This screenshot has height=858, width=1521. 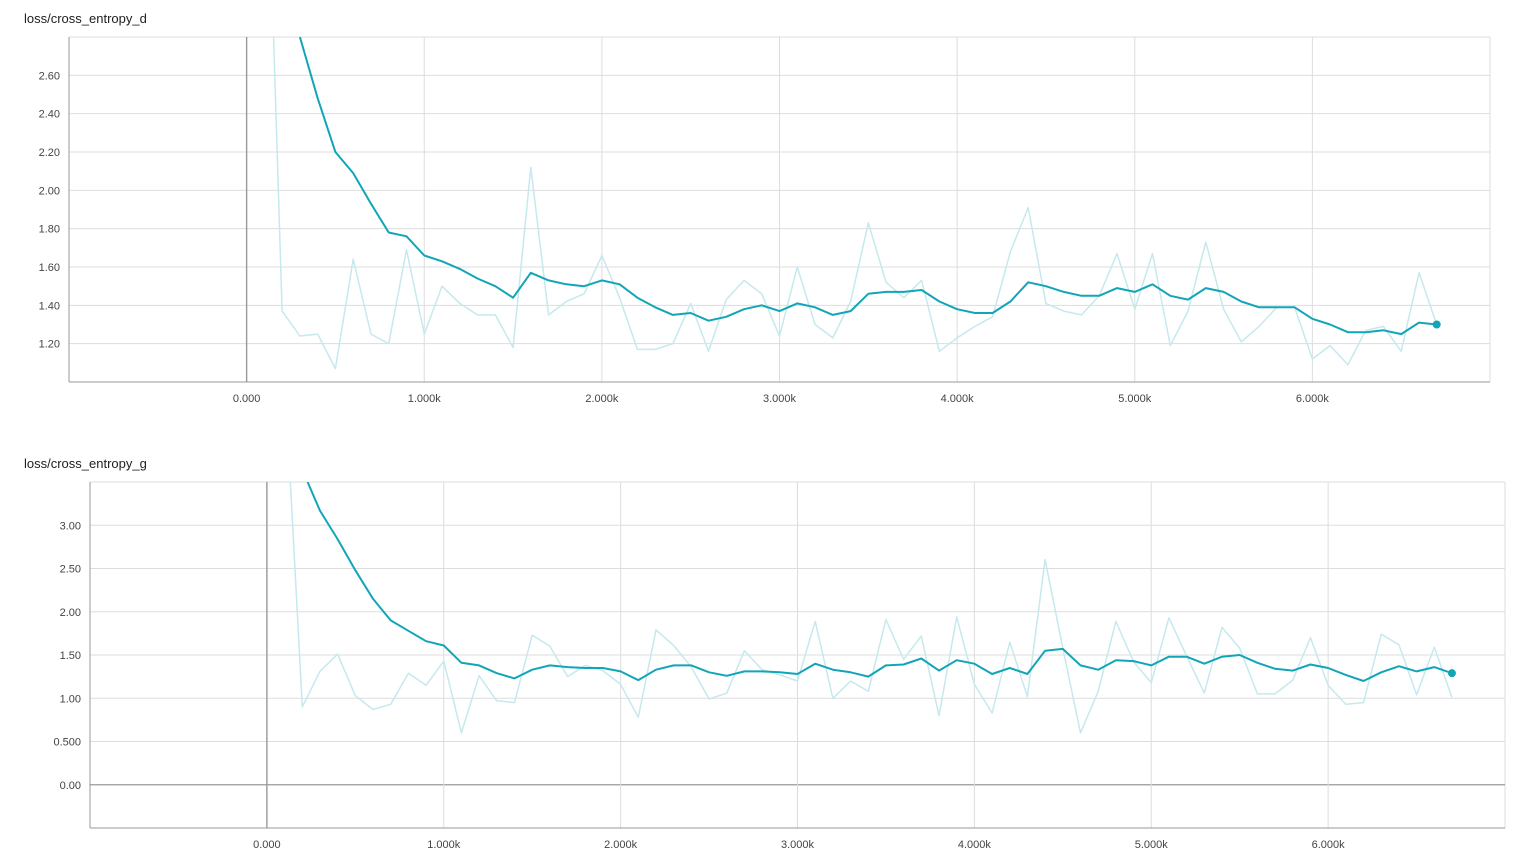 I want to click on y-tick-label: 1.60, so click(x=49, y=268).